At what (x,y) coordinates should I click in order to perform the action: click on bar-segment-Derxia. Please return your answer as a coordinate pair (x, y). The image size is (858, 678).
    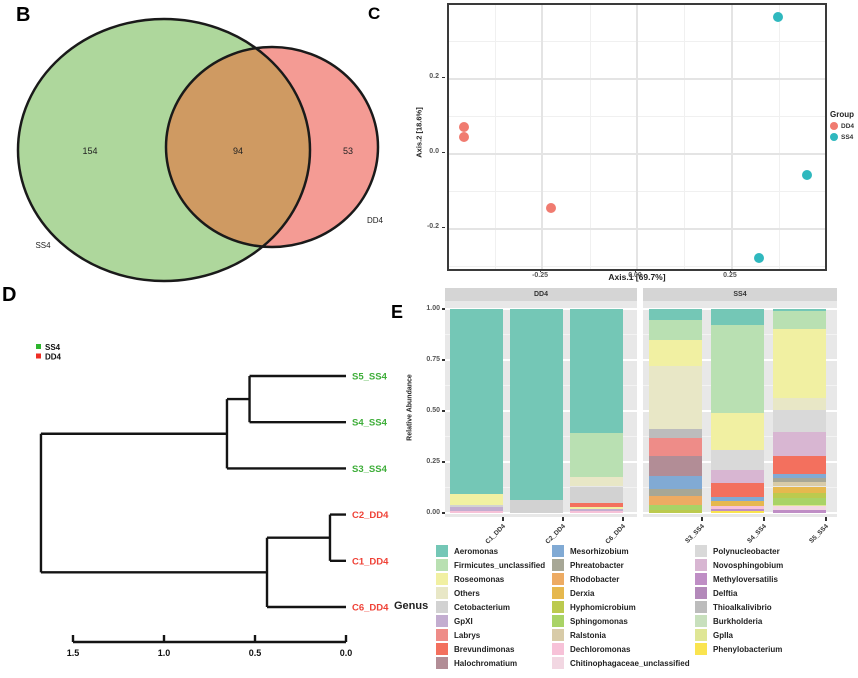
    Looking at the image, I should click on (737, 503).